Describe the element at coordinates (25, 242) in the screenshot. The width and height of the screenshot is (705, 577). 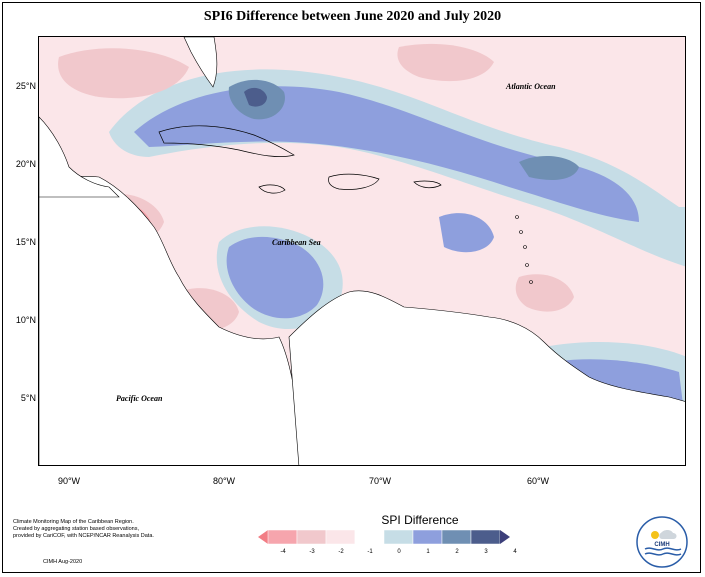
I see `lat-label-15n: 15°N` at that location.